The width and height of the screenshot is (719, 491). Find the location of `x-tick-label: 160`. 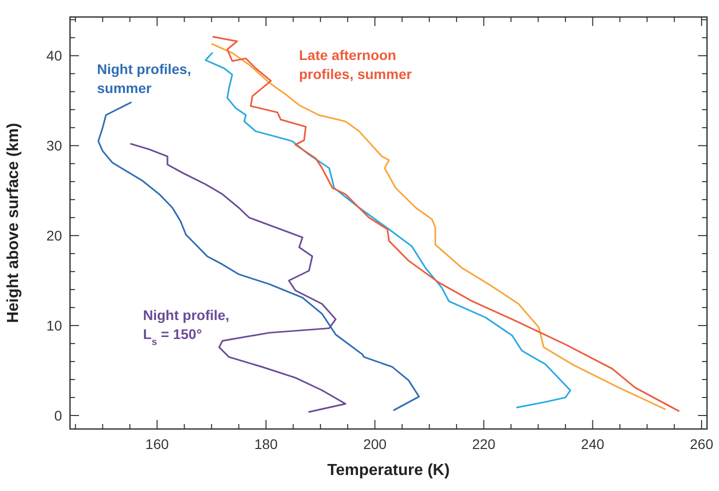

x-tick-label: 160 is located at coordinates (157, 444).